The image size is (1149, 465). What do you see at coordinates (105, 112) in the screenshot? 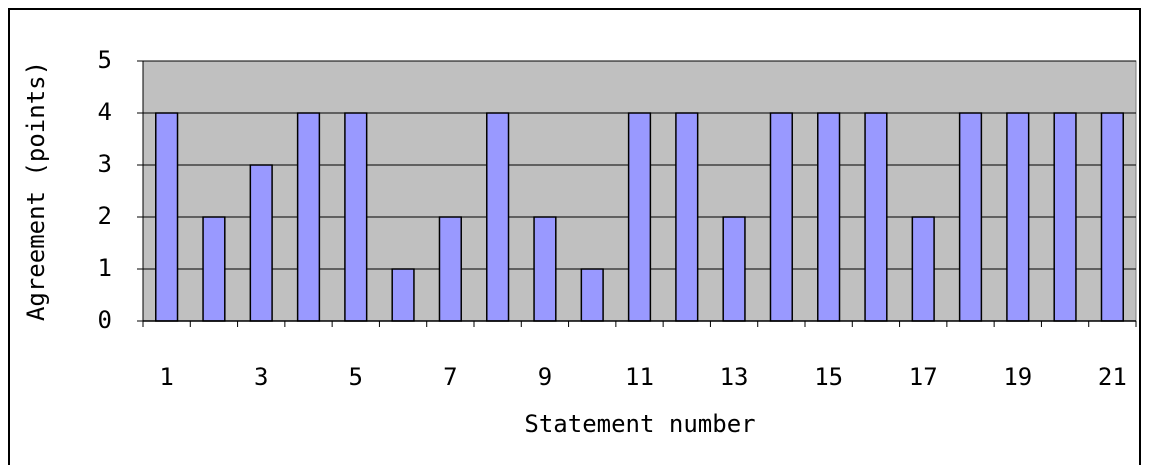
I see `y-tick-label: 4` at bounding box center [105, 112].